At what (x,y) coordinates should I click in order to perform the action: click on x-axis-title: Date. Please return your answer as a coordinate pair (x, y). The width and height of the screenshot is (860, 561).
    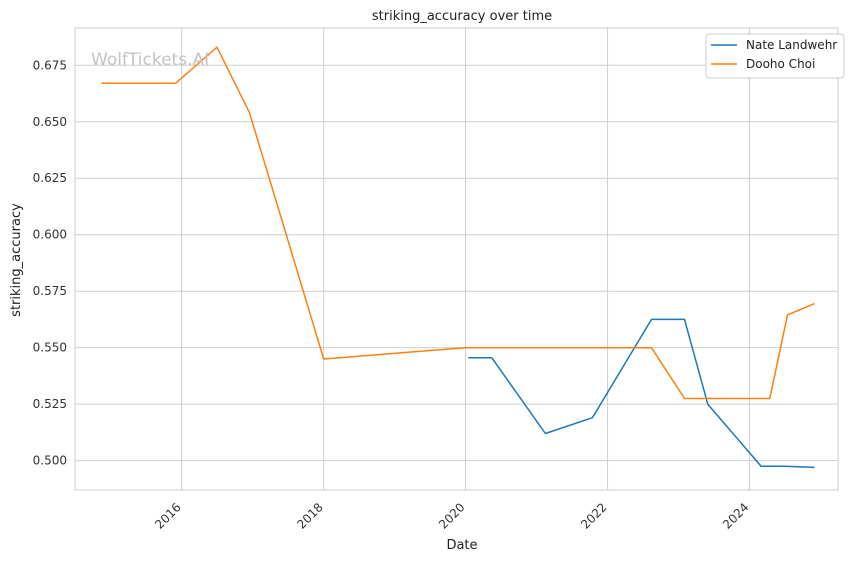
    Looking at the image, I should click on (461, 545).